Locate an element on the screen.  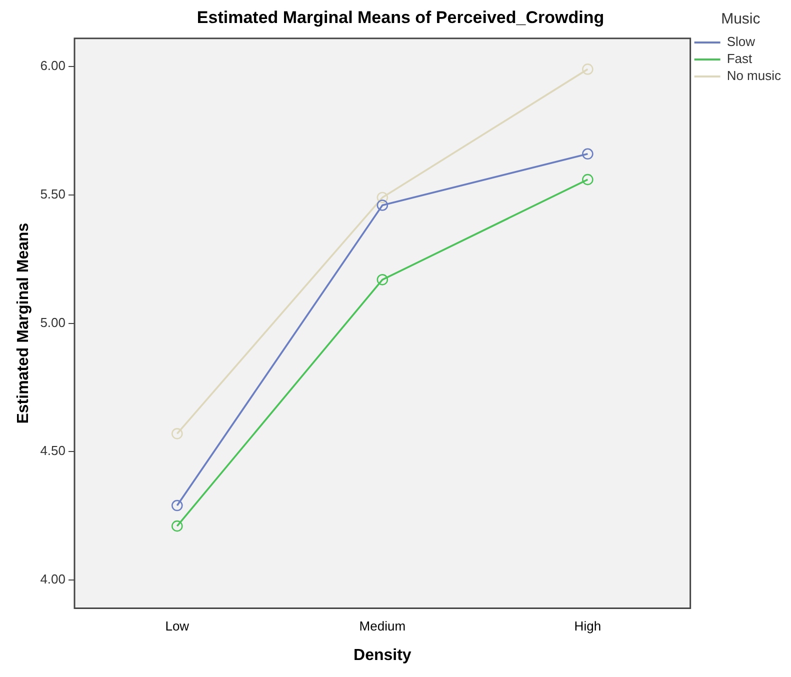
x-tick-label: Low is located at coordinates (177, 626).